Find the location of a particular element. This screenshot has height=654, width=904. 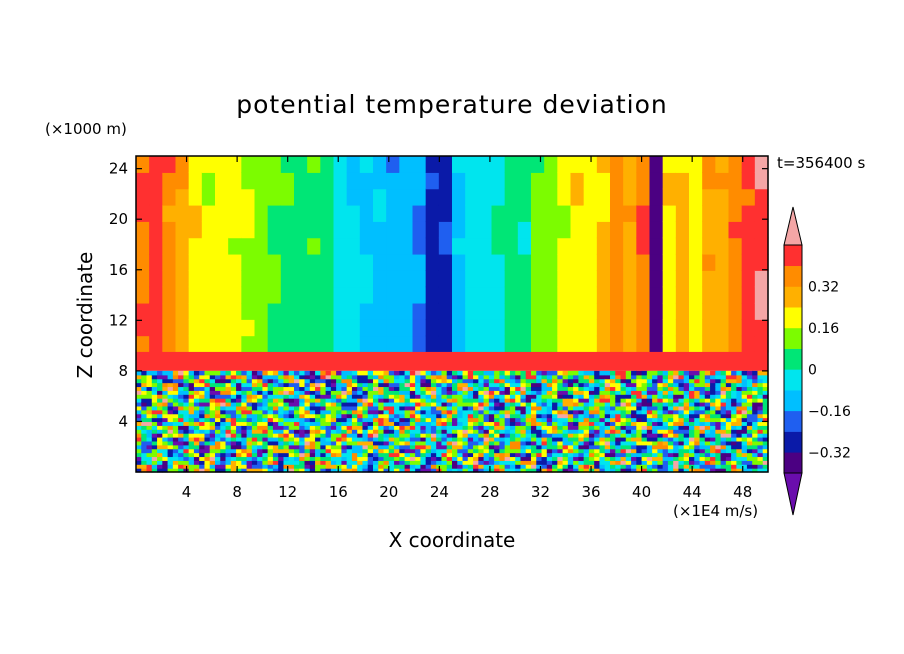

colorbar-swatch is located at coordinates (793, 256).